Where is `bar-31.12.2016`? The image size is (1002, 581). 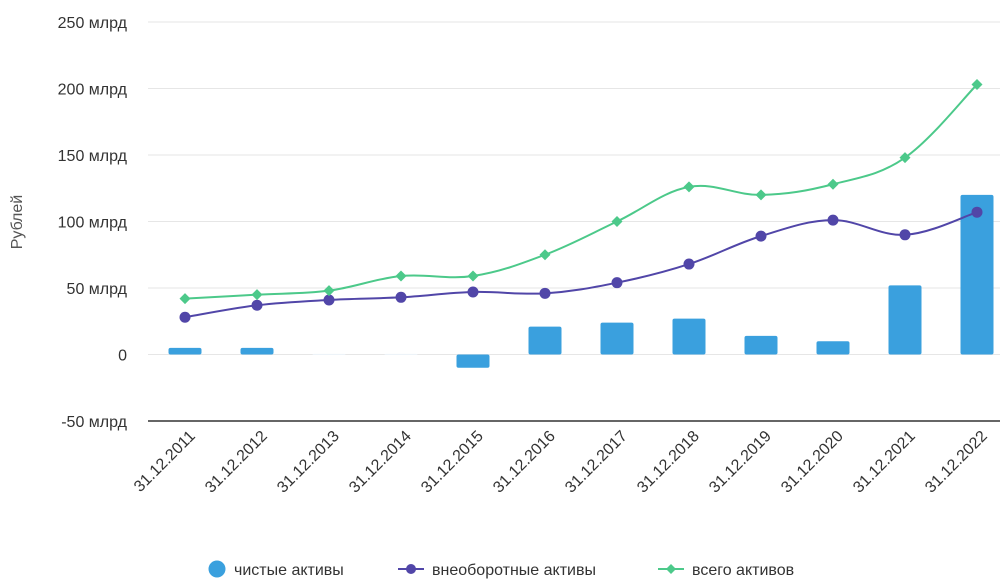 bar-31.12.2016 is located at coordinates (545, 340).